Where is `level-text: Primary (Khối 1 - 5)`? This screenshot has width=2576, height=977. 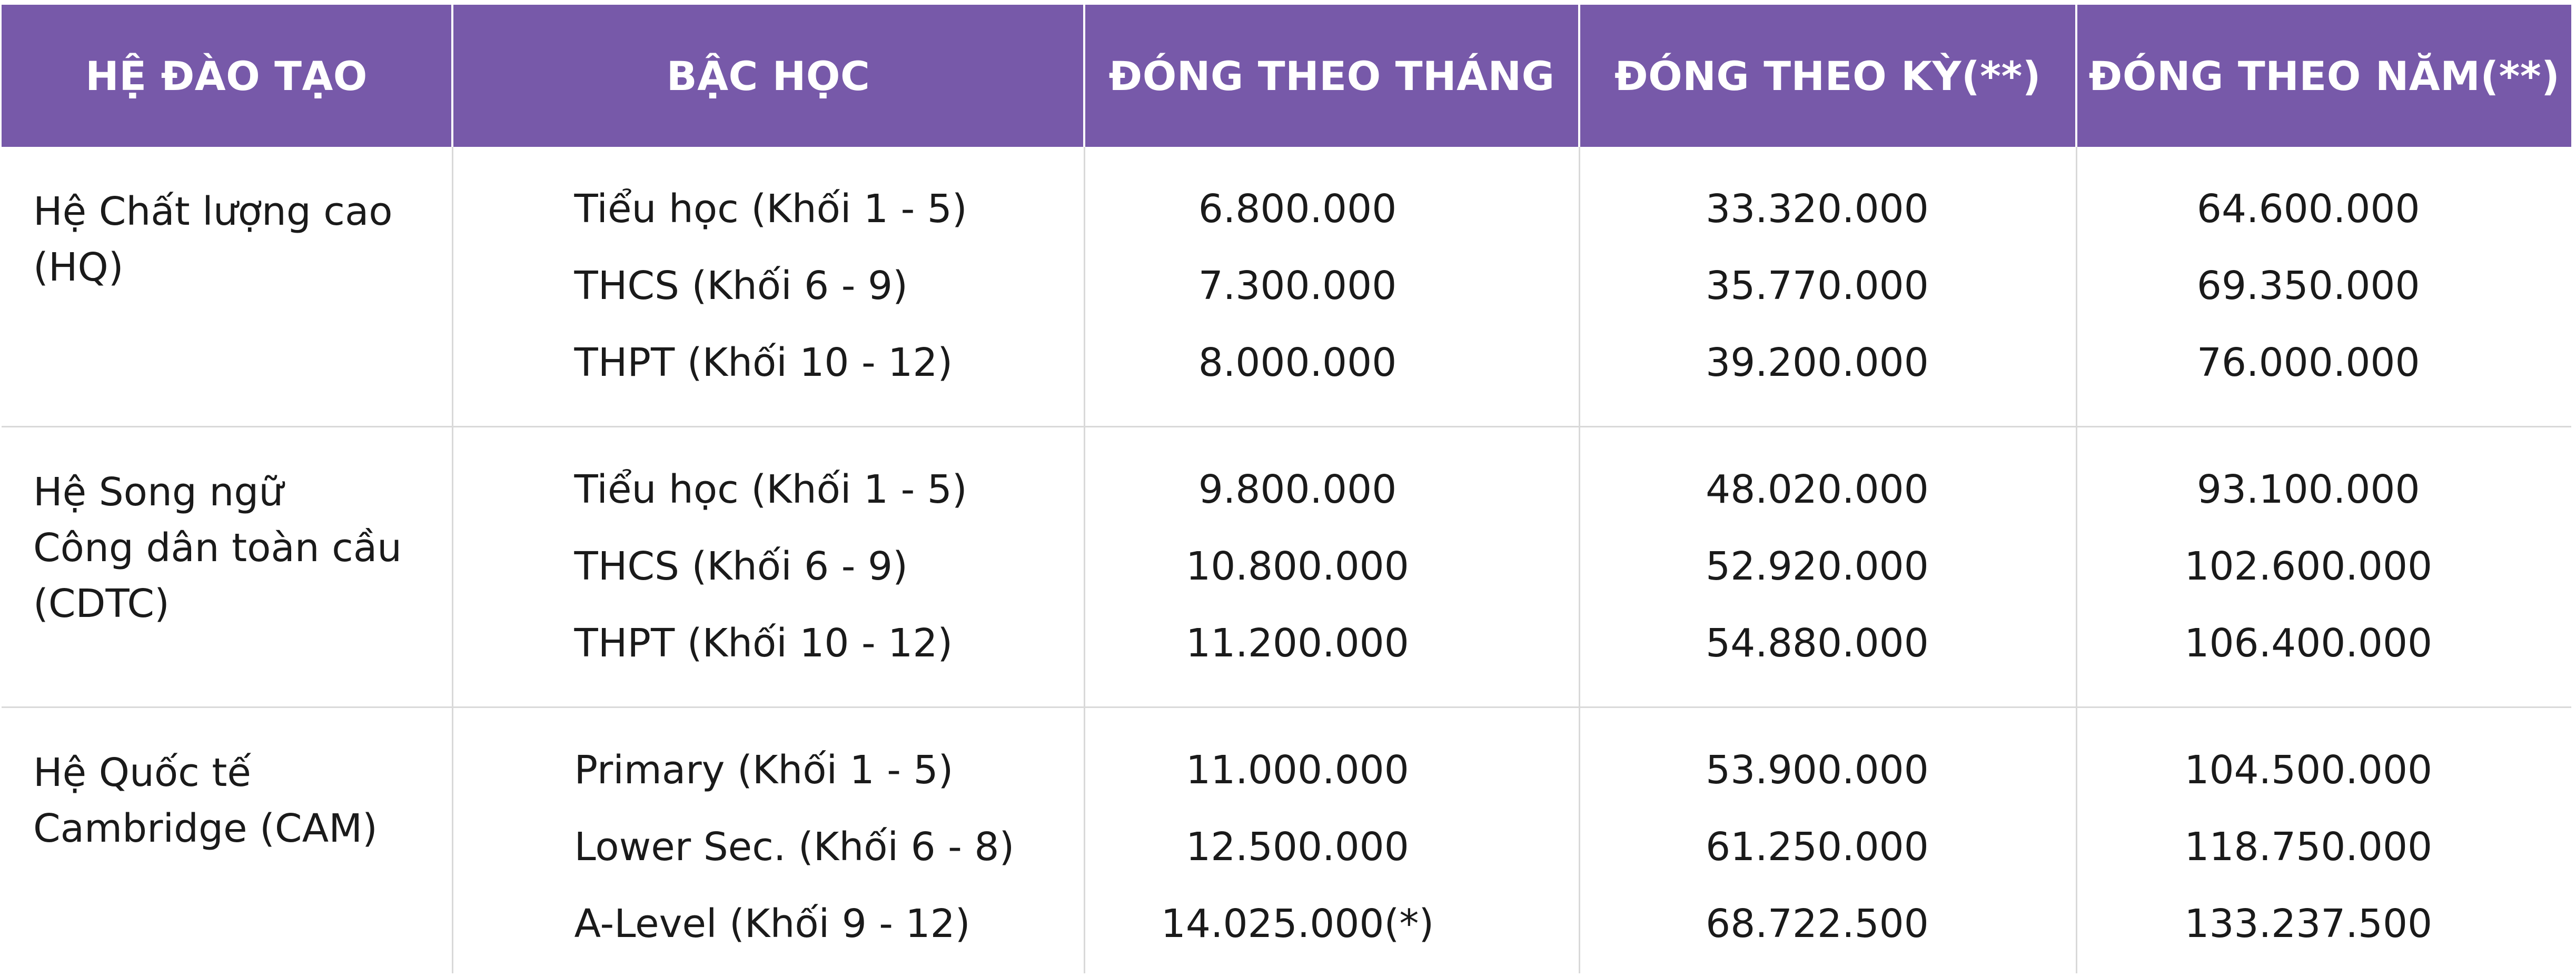
level-text: Primary (Khối 1 - 5) is located at coordinates (764, 770).